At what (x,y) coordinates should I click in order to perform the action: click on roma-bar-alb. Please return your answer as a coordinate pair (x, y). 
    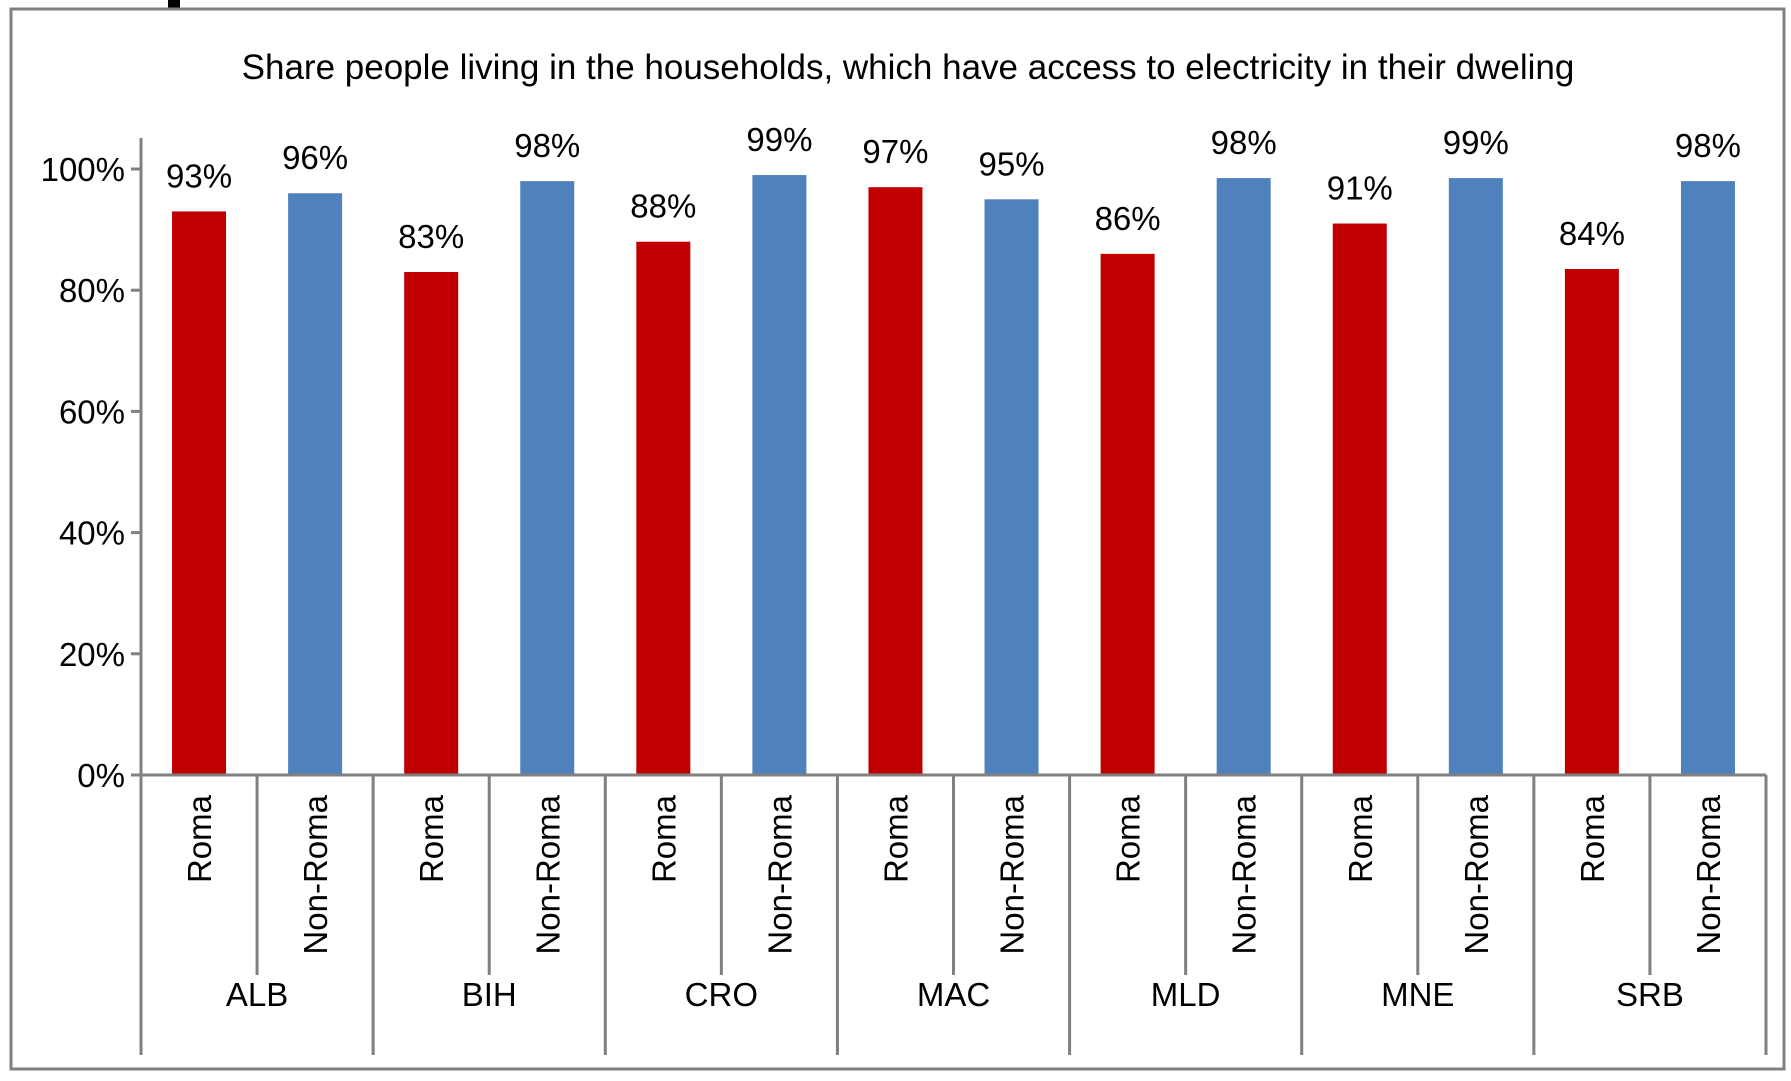
    Looking at the image, I should click on (199, 493).